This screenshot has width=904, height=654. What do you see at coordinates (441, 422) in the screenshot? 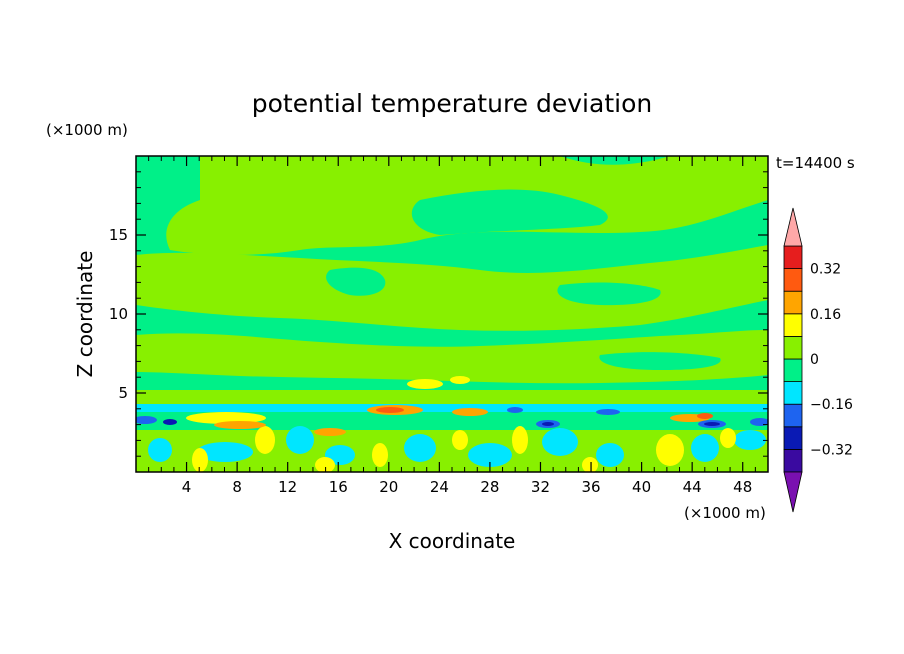
I see `cold-cores` at bounding box center [441, 422].